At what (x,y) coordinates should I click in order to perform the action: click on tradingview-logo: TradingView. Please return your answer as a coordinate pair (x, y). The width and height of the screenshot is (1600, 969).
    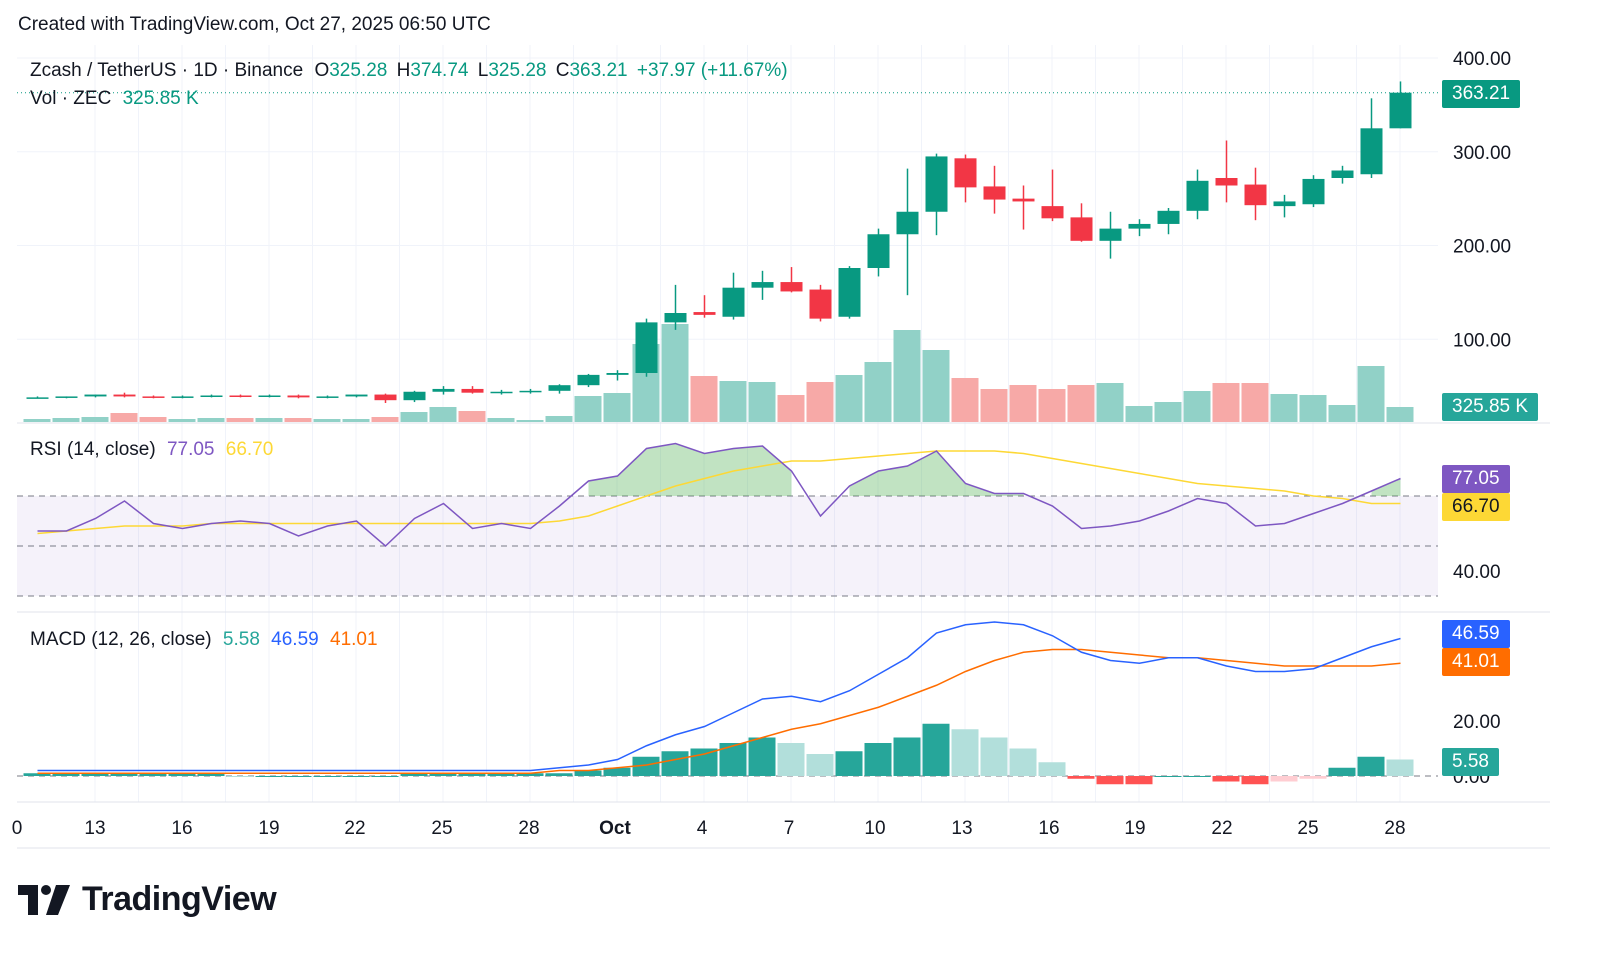
    Looking at the image, I should click on (147, 899).